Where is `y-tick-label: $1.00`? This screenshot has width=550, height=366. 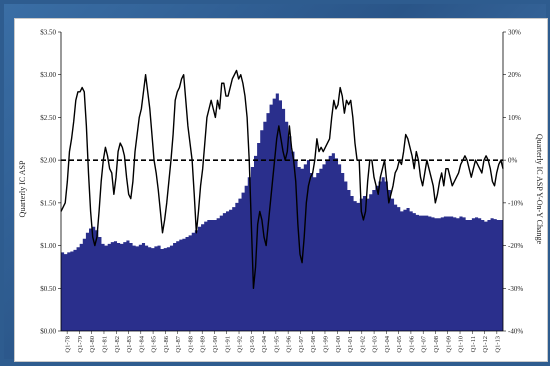
y-tick-label: $1.00 is located at coordinates (48, 246).